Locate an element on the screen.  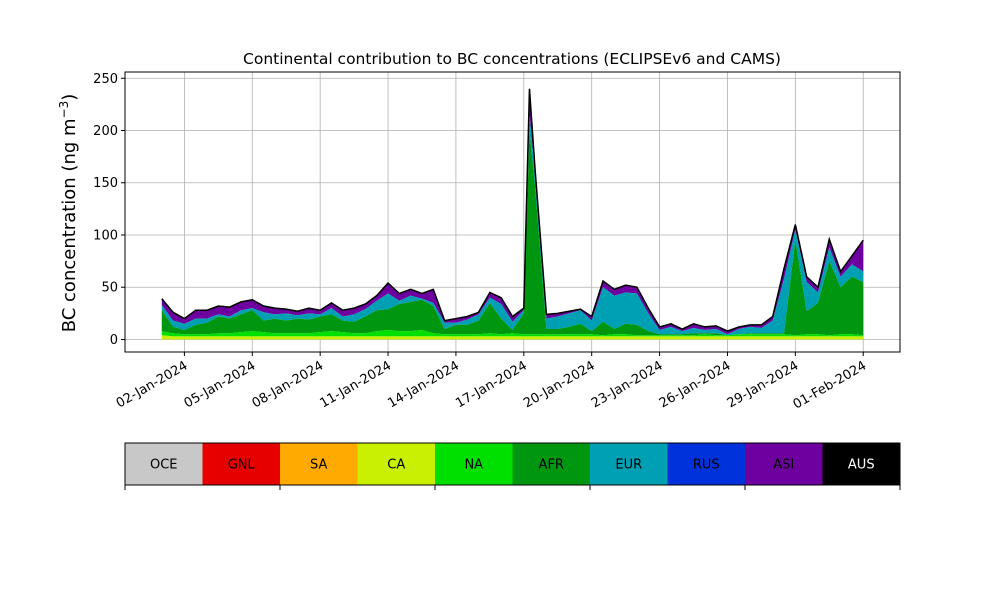
legend-swatch-oce is located at coordinates (164, 464).